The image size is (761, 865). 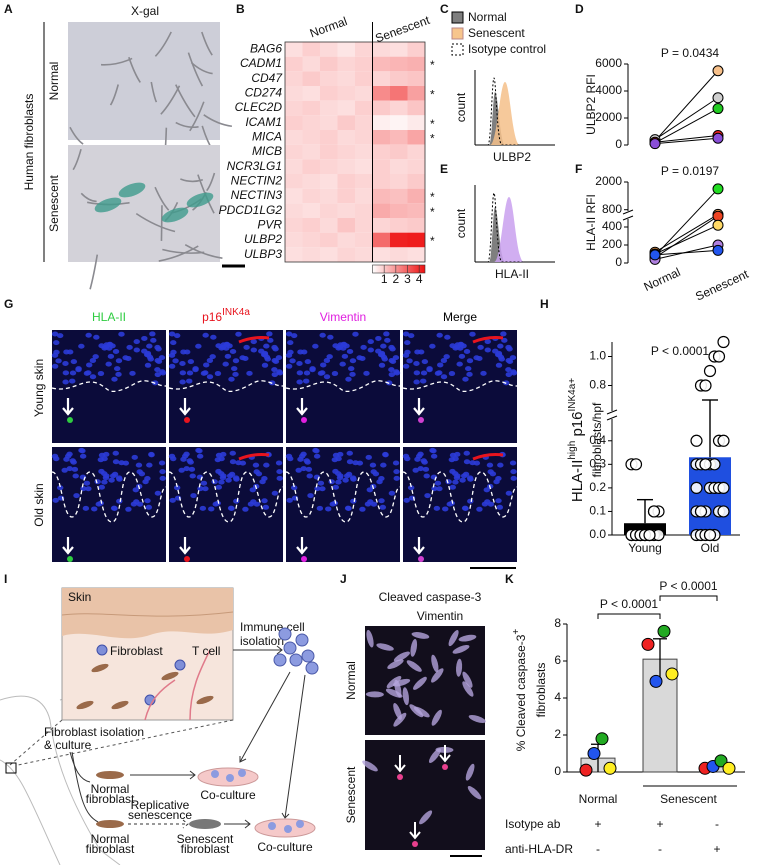 I want to click on y-tick-label: 0.3, so click(x=597, y=464).